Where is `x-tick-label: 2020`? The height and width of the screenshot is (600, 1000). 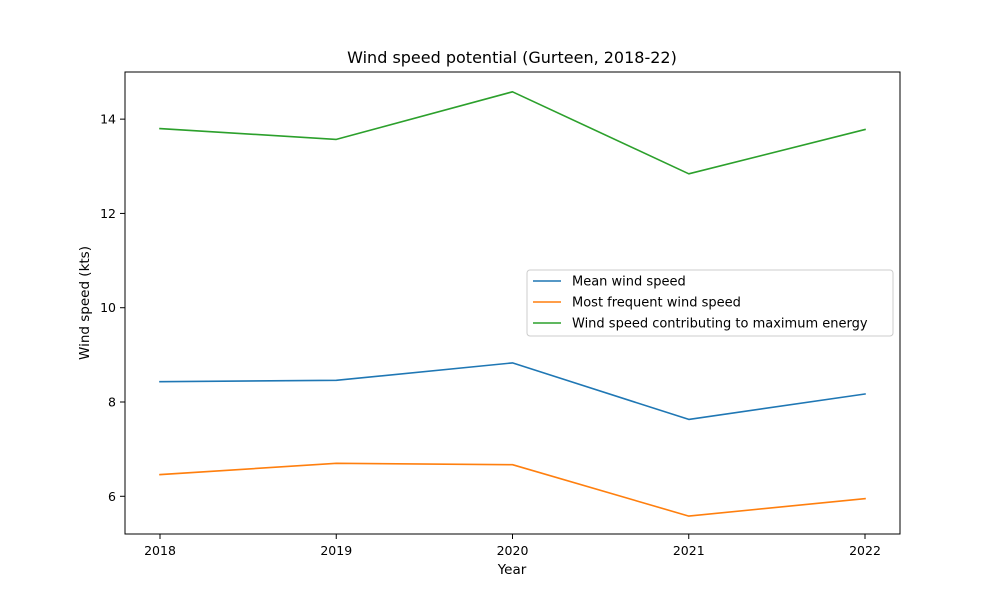
x-tick-label: 2020 is located at coordinates (513, 550).